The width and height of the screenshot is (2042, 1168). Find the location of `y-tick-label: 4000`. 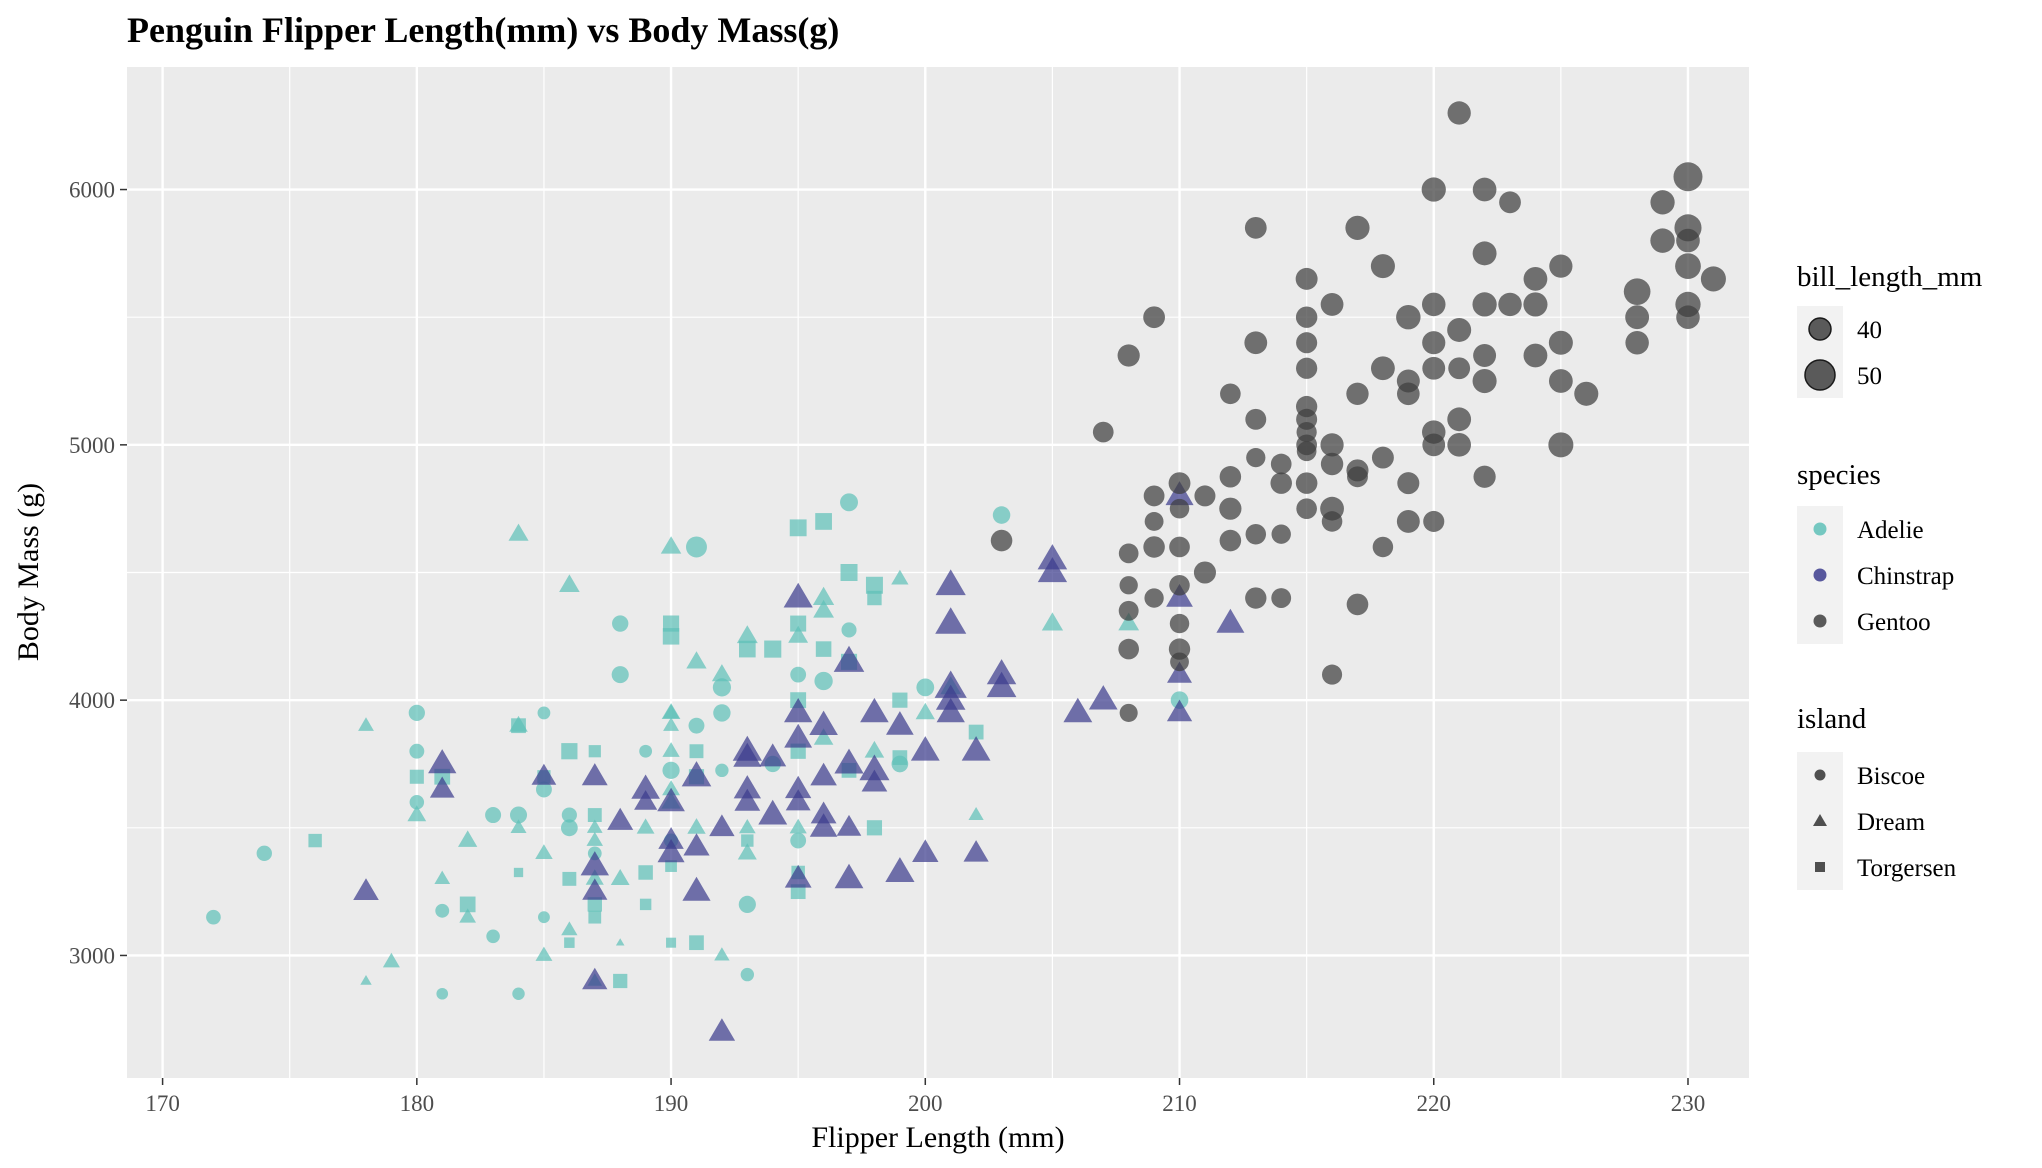

y-tick-label: 4000 is located at coordinates (92, 700).